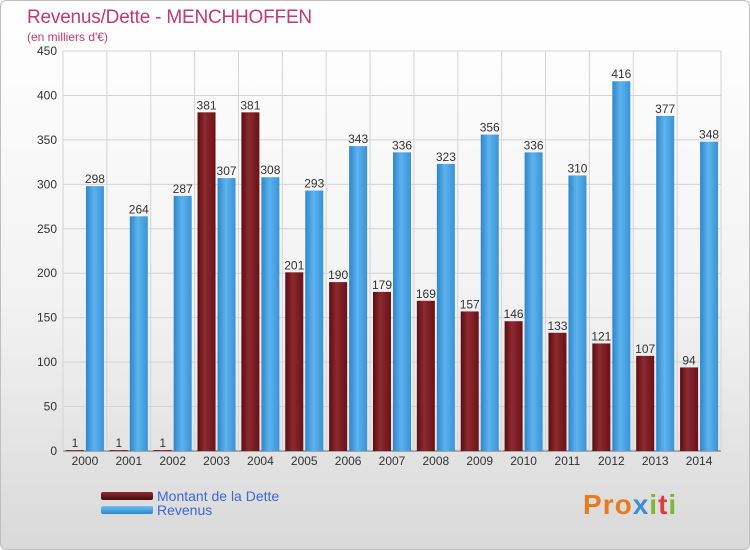 The width and height of the screenshot is (750, 550). I want to click on value-label-debt-2012: 121, so click(601, 336).